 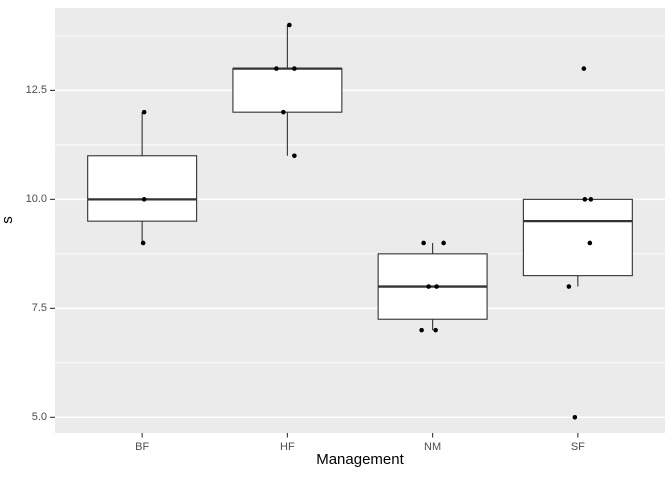 I want to click on box-HF, so click(x=287, y=90).